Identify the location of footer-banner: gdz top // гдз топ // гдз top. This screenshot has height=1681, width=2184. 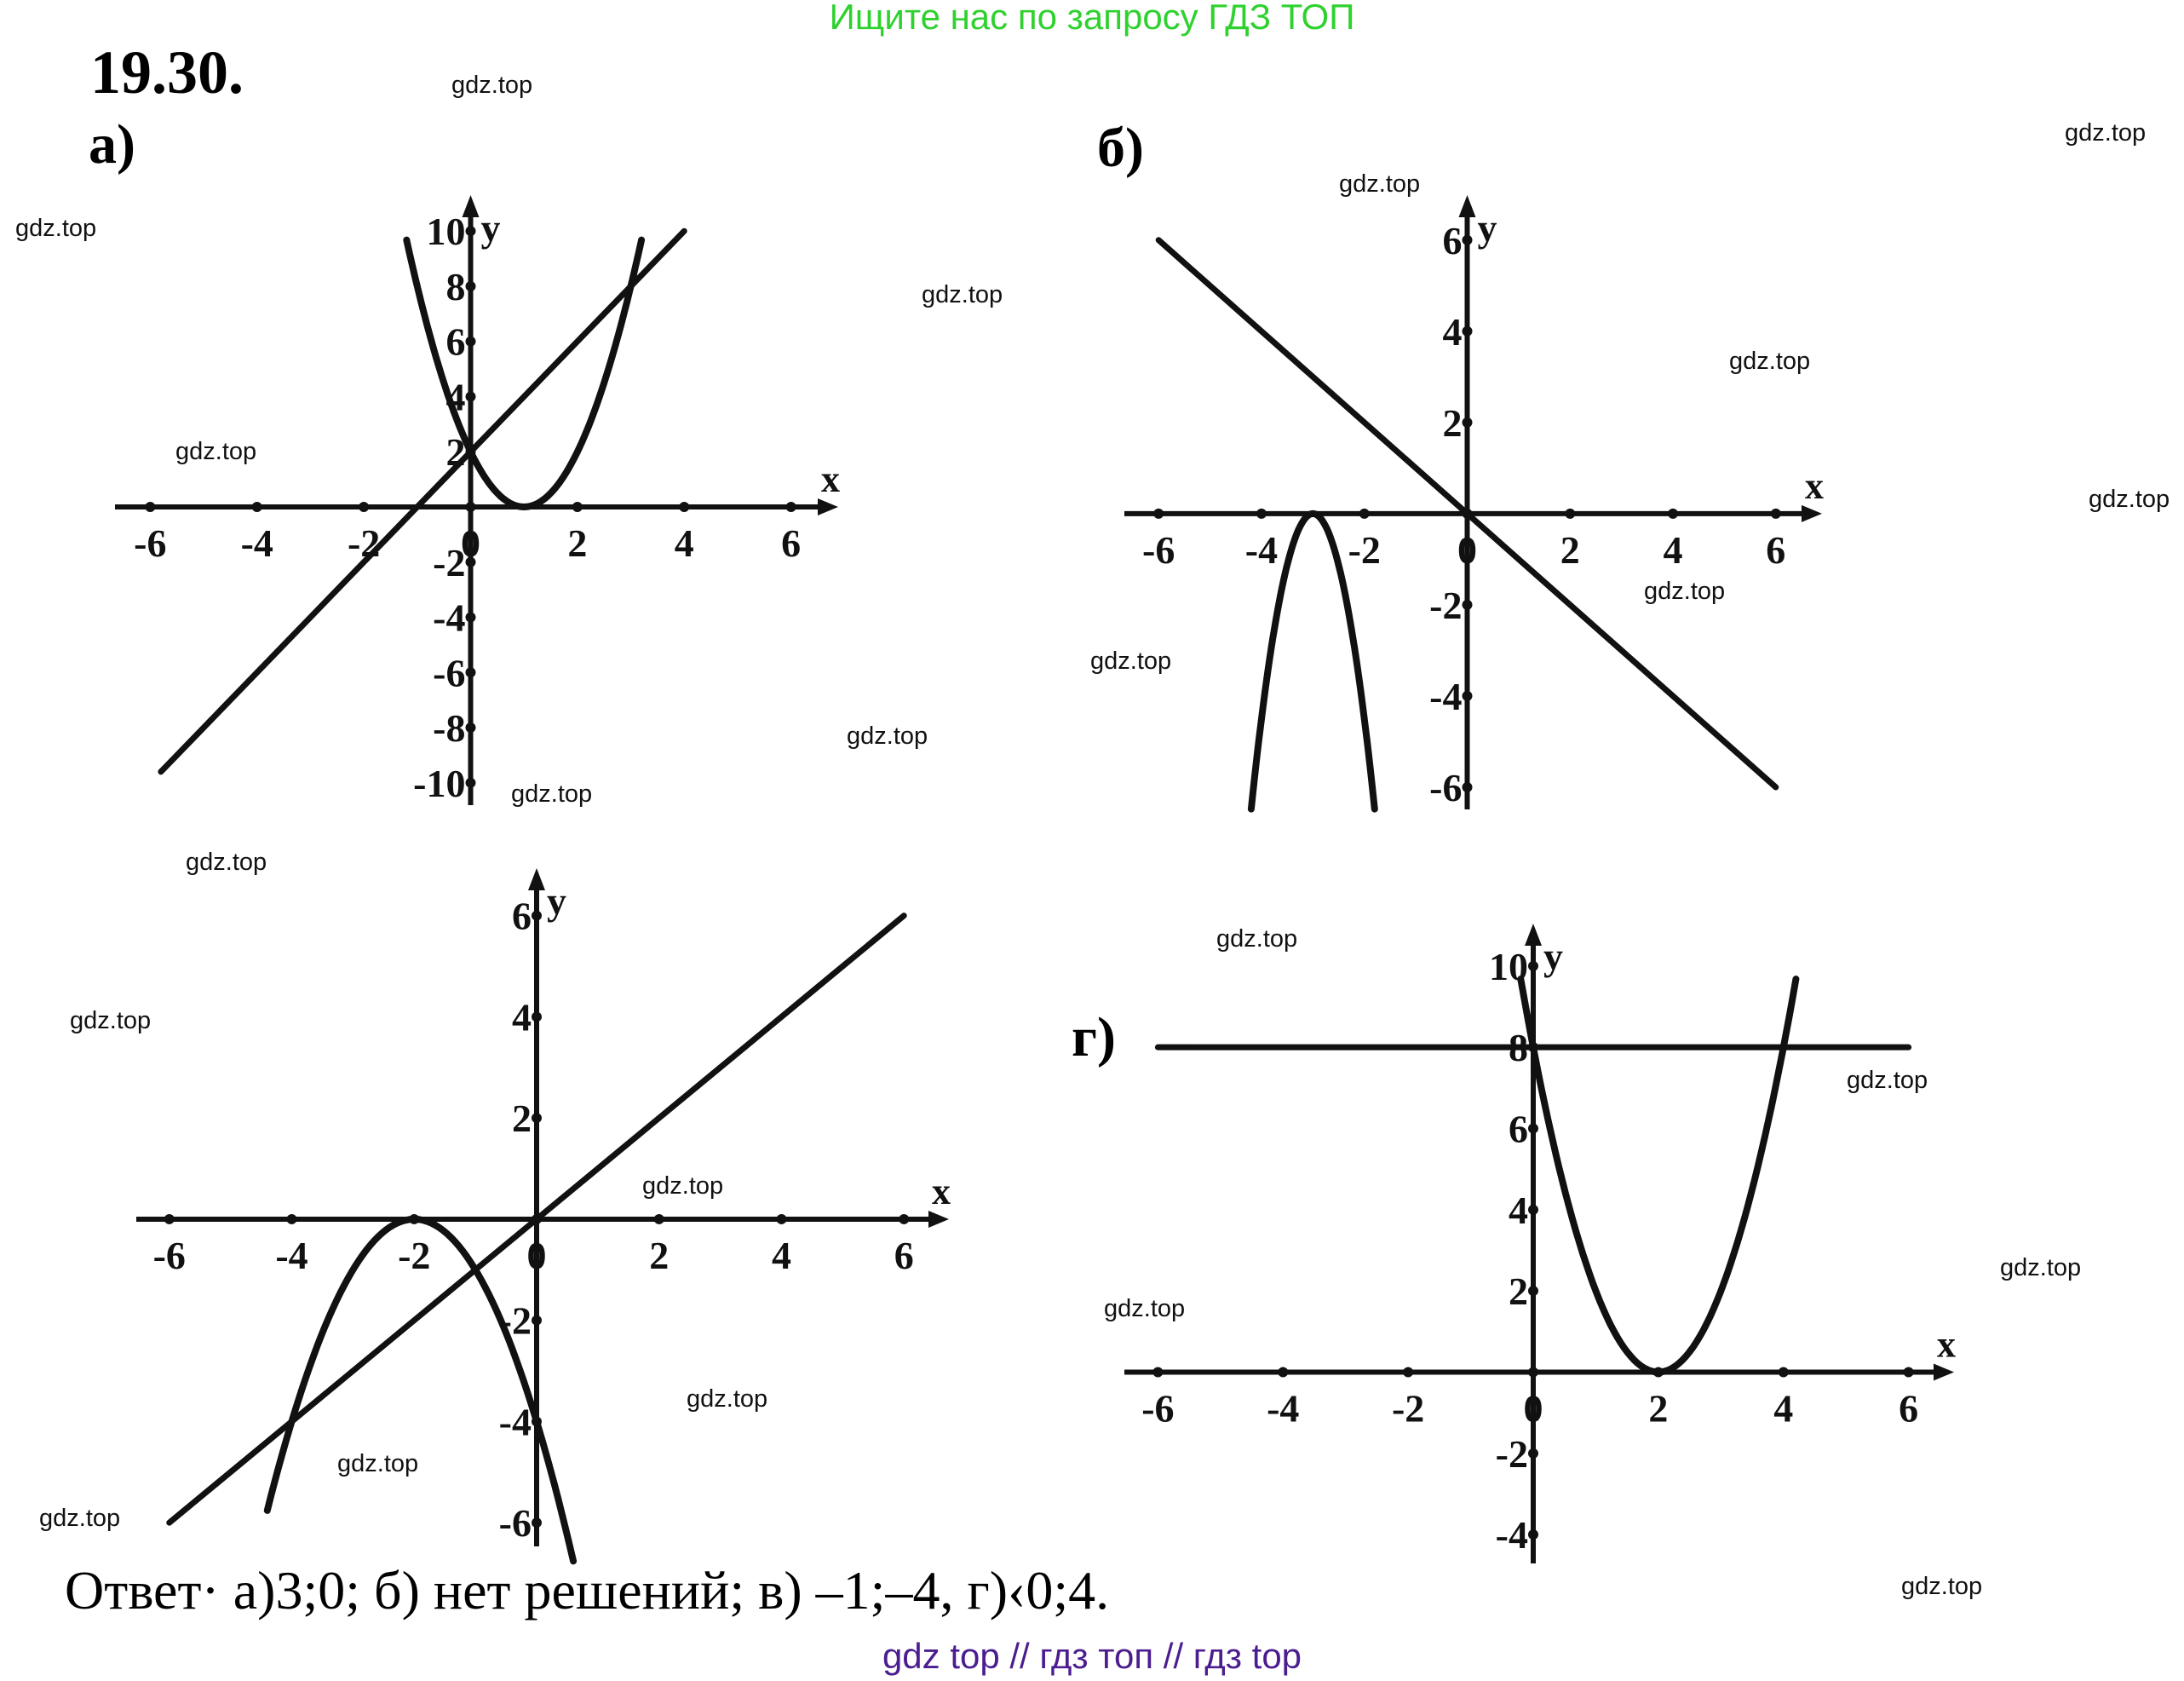
(1092, 1656).